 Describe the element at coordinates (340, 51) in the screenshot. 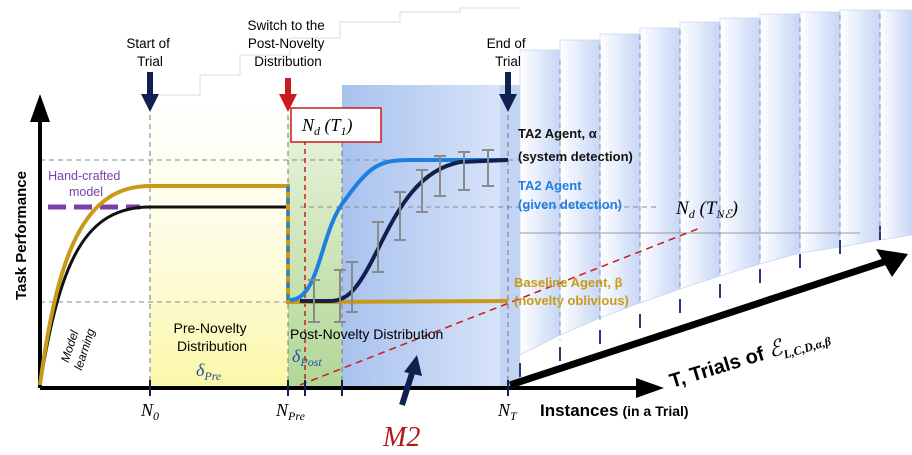

I see `panel-steps` at that location.